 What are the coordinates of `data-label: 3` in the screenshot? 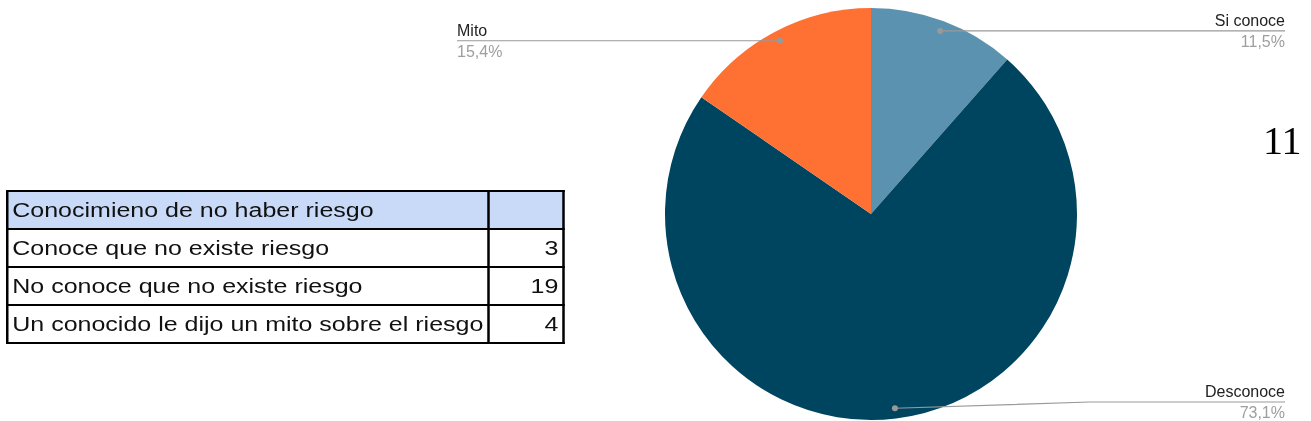 It's located at (526, 248).